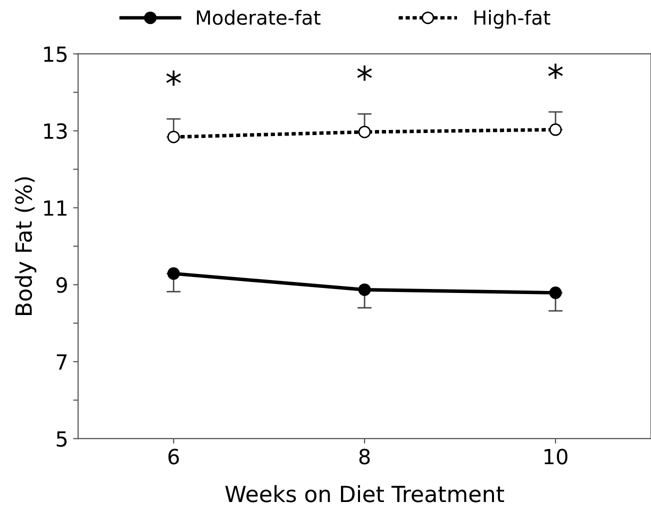 The image size is (651, 513). What do you see at coordinates (258, 17) in the screenshot?
I see `legend-label: Moderate-fat` at bounding box center [258, 17].